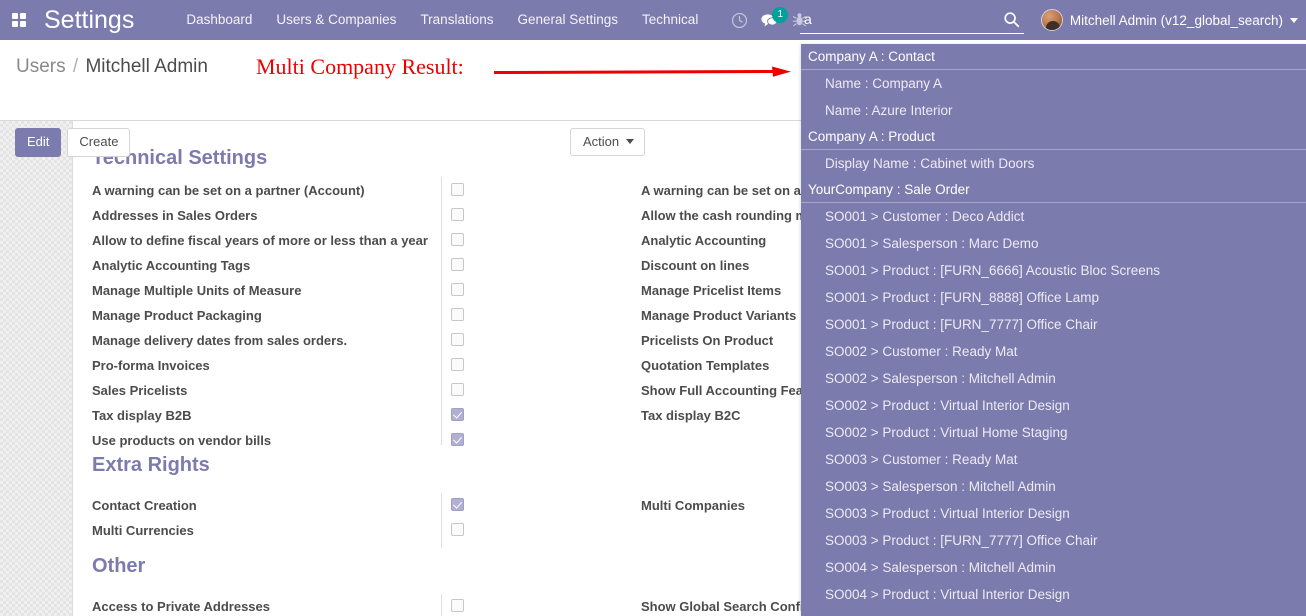 The width and height of the screenshot is (1306, 616). What do you see at coordinates (719, 315) in the screenshot?
I see `setting-label: Manage Product Variants` at bounding box center [719, 315].